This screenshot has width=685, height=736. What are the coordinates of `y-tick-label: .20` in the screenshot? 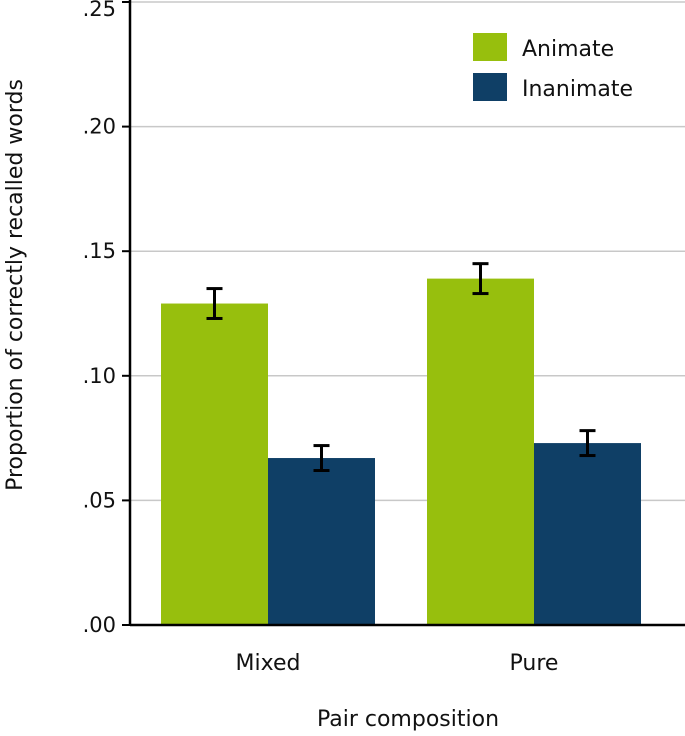 It's located at (99, 127).